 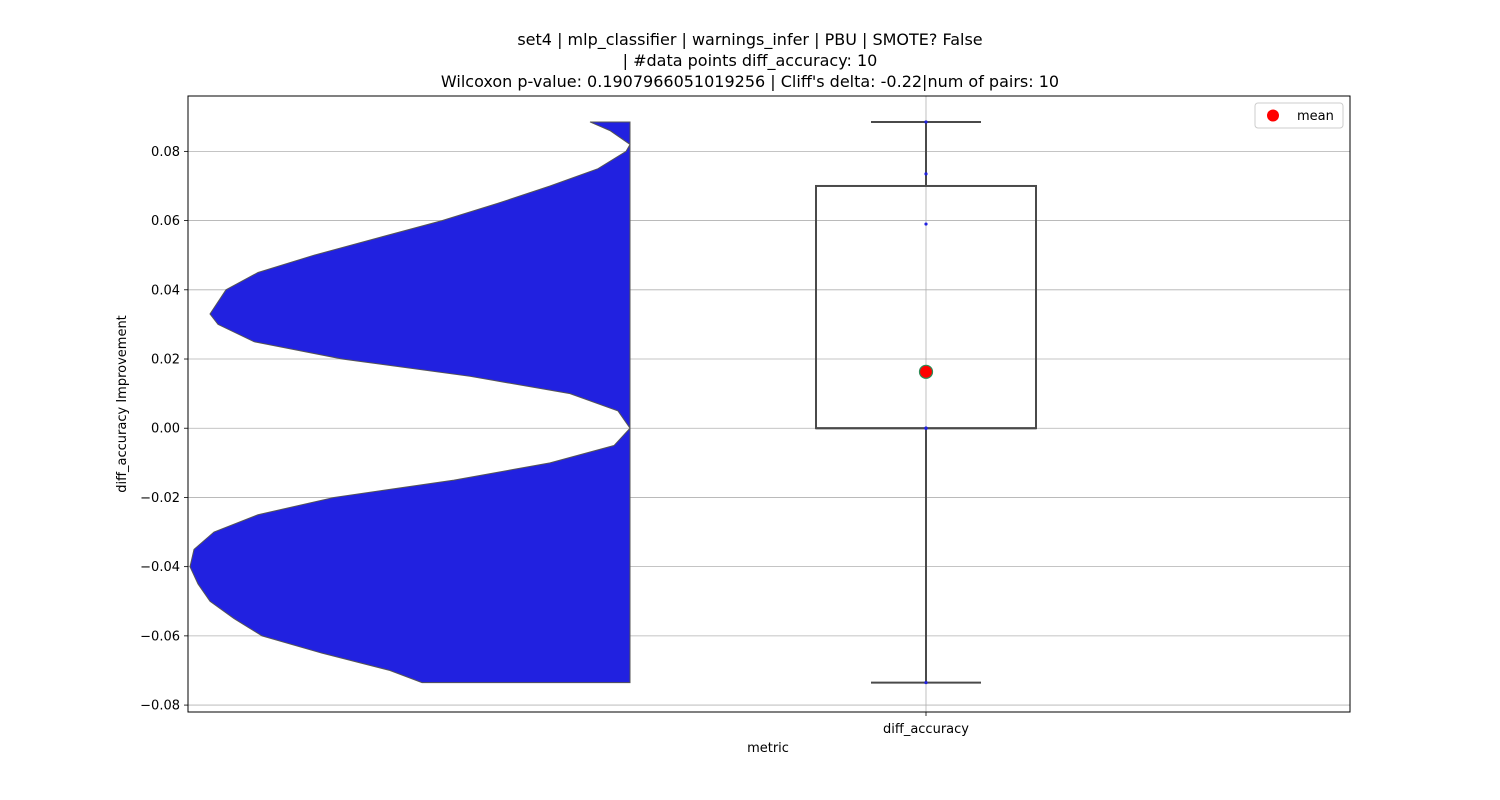 What do you see at coordinates (1273, 115) in the screenshot?
I see `legend-mean-marker` at bounding box center [1273, 115].